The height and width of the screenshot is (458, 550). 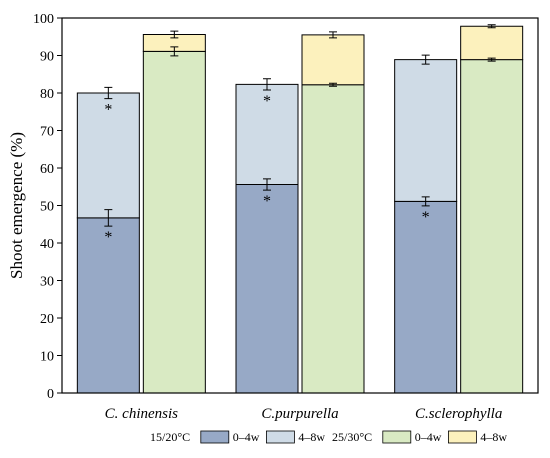 I want to click on x-tick-label: C. chinensis, so click(x=141, y=414).